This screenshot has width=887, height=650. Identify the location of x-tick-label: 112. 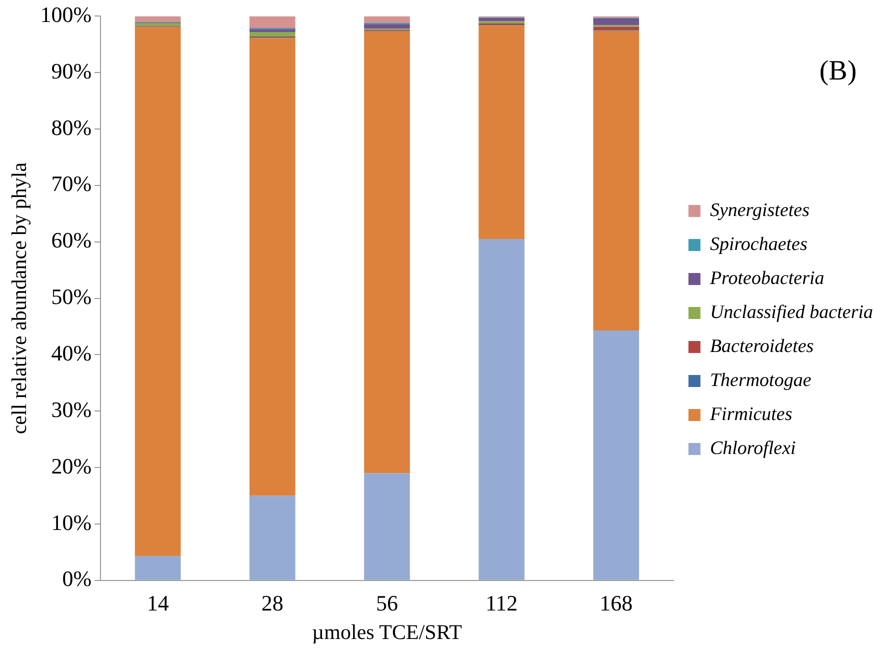
(501, 603).